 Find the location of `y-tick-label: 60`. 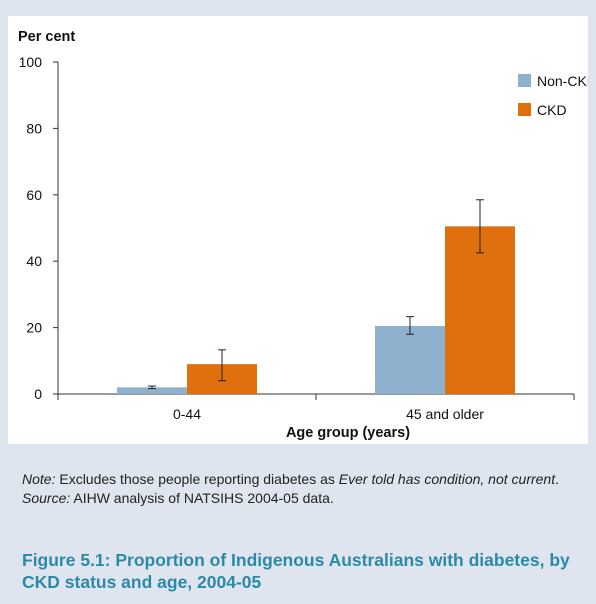

y-tick-label: 60 is located at coordinates (34, 195).